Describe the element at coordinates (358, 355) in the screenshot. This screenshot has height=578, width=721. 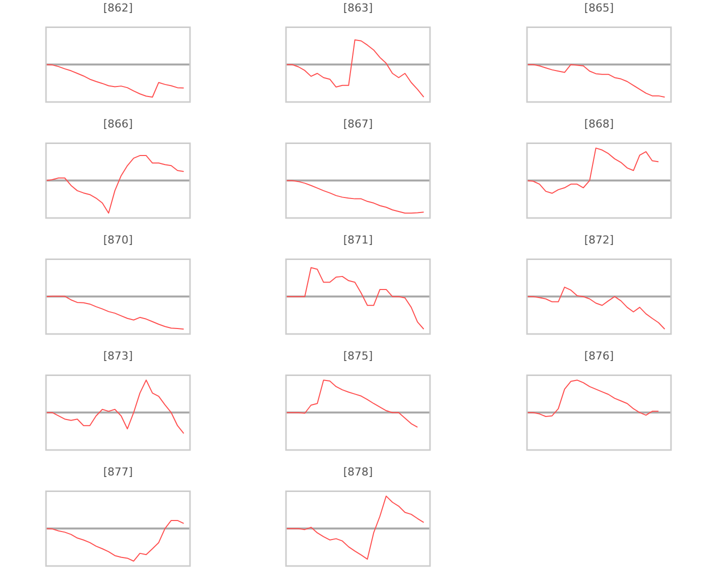
I see `chart-title: [875]` at that location.